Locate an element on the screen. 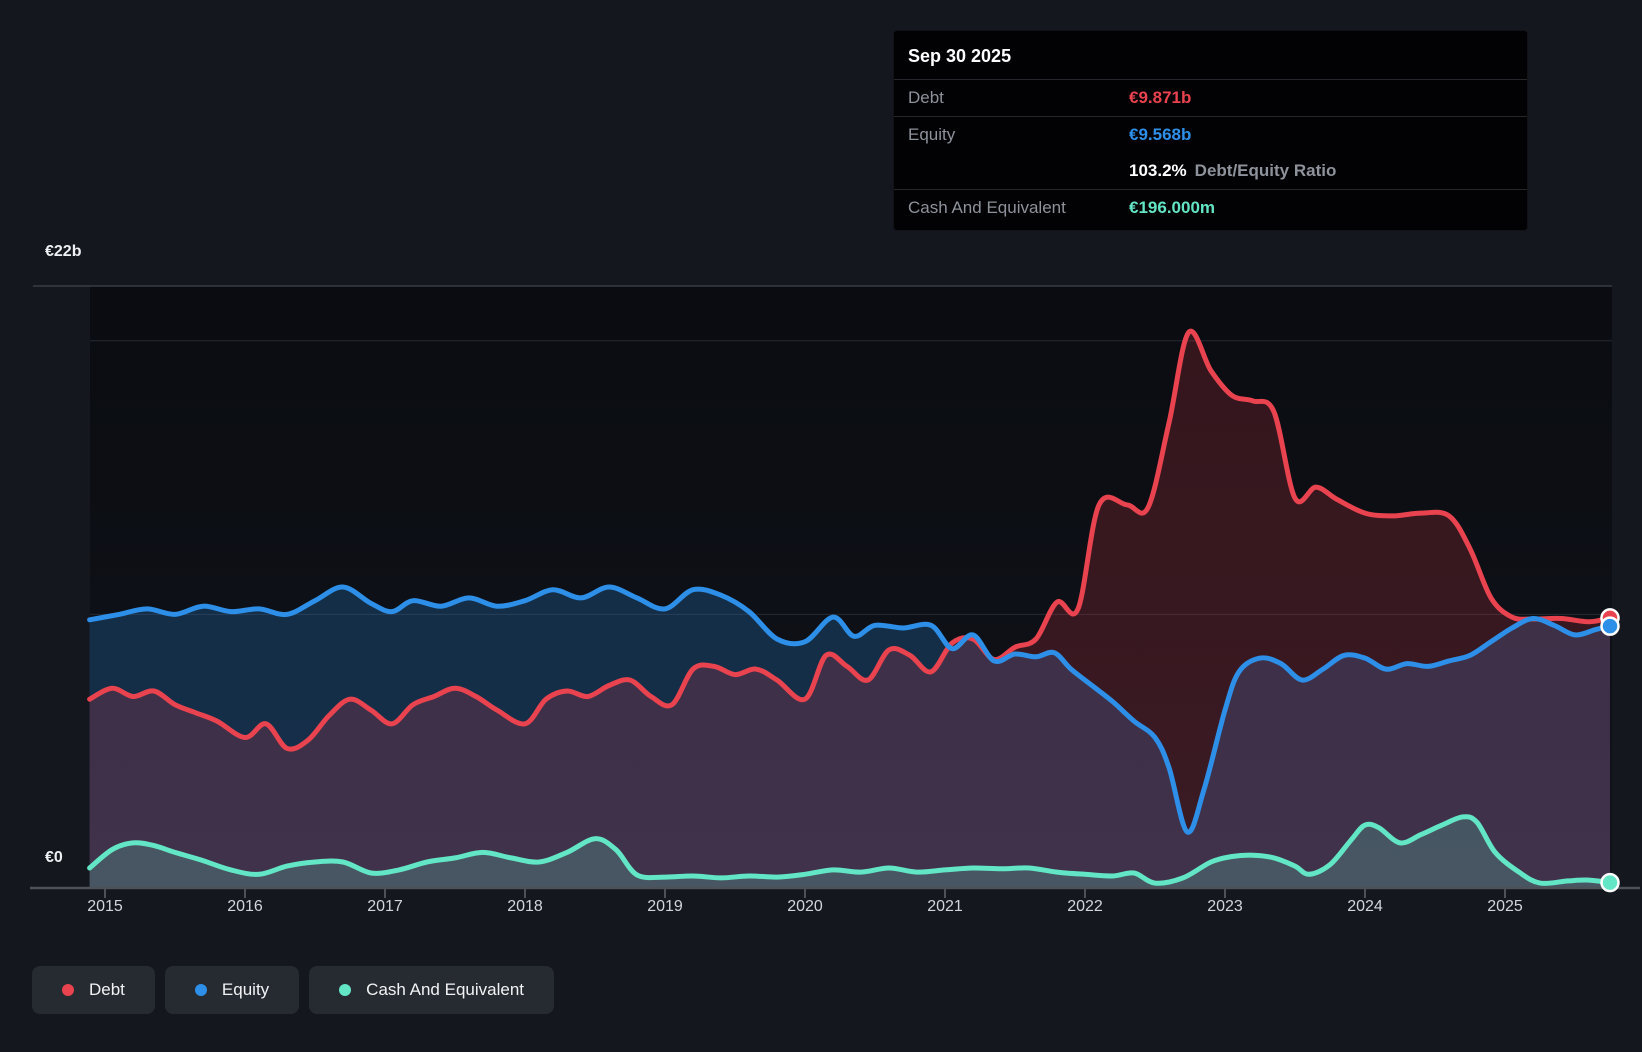 Image resolution: width=1642 pixels, height=1052 pixels. tooltip-equity-label: Equity is located at coordinates (932, 134).